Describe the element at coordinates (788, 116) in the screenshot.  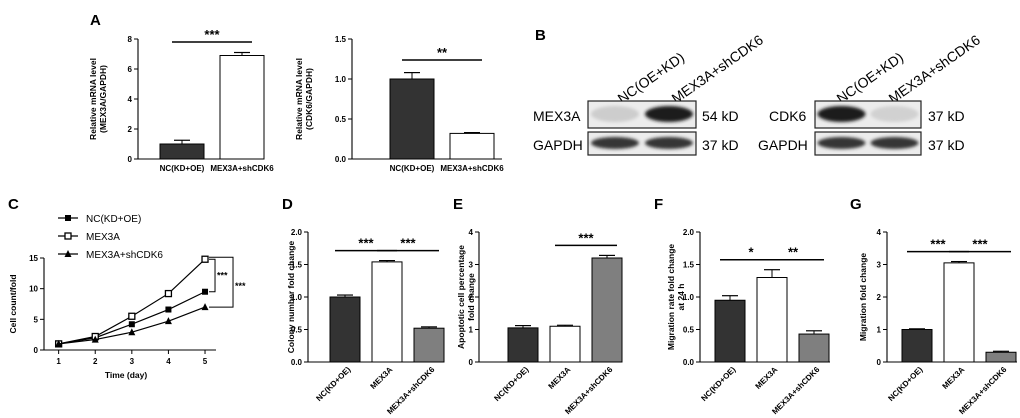
I see `blot-protein-label: CDK6` at that location.